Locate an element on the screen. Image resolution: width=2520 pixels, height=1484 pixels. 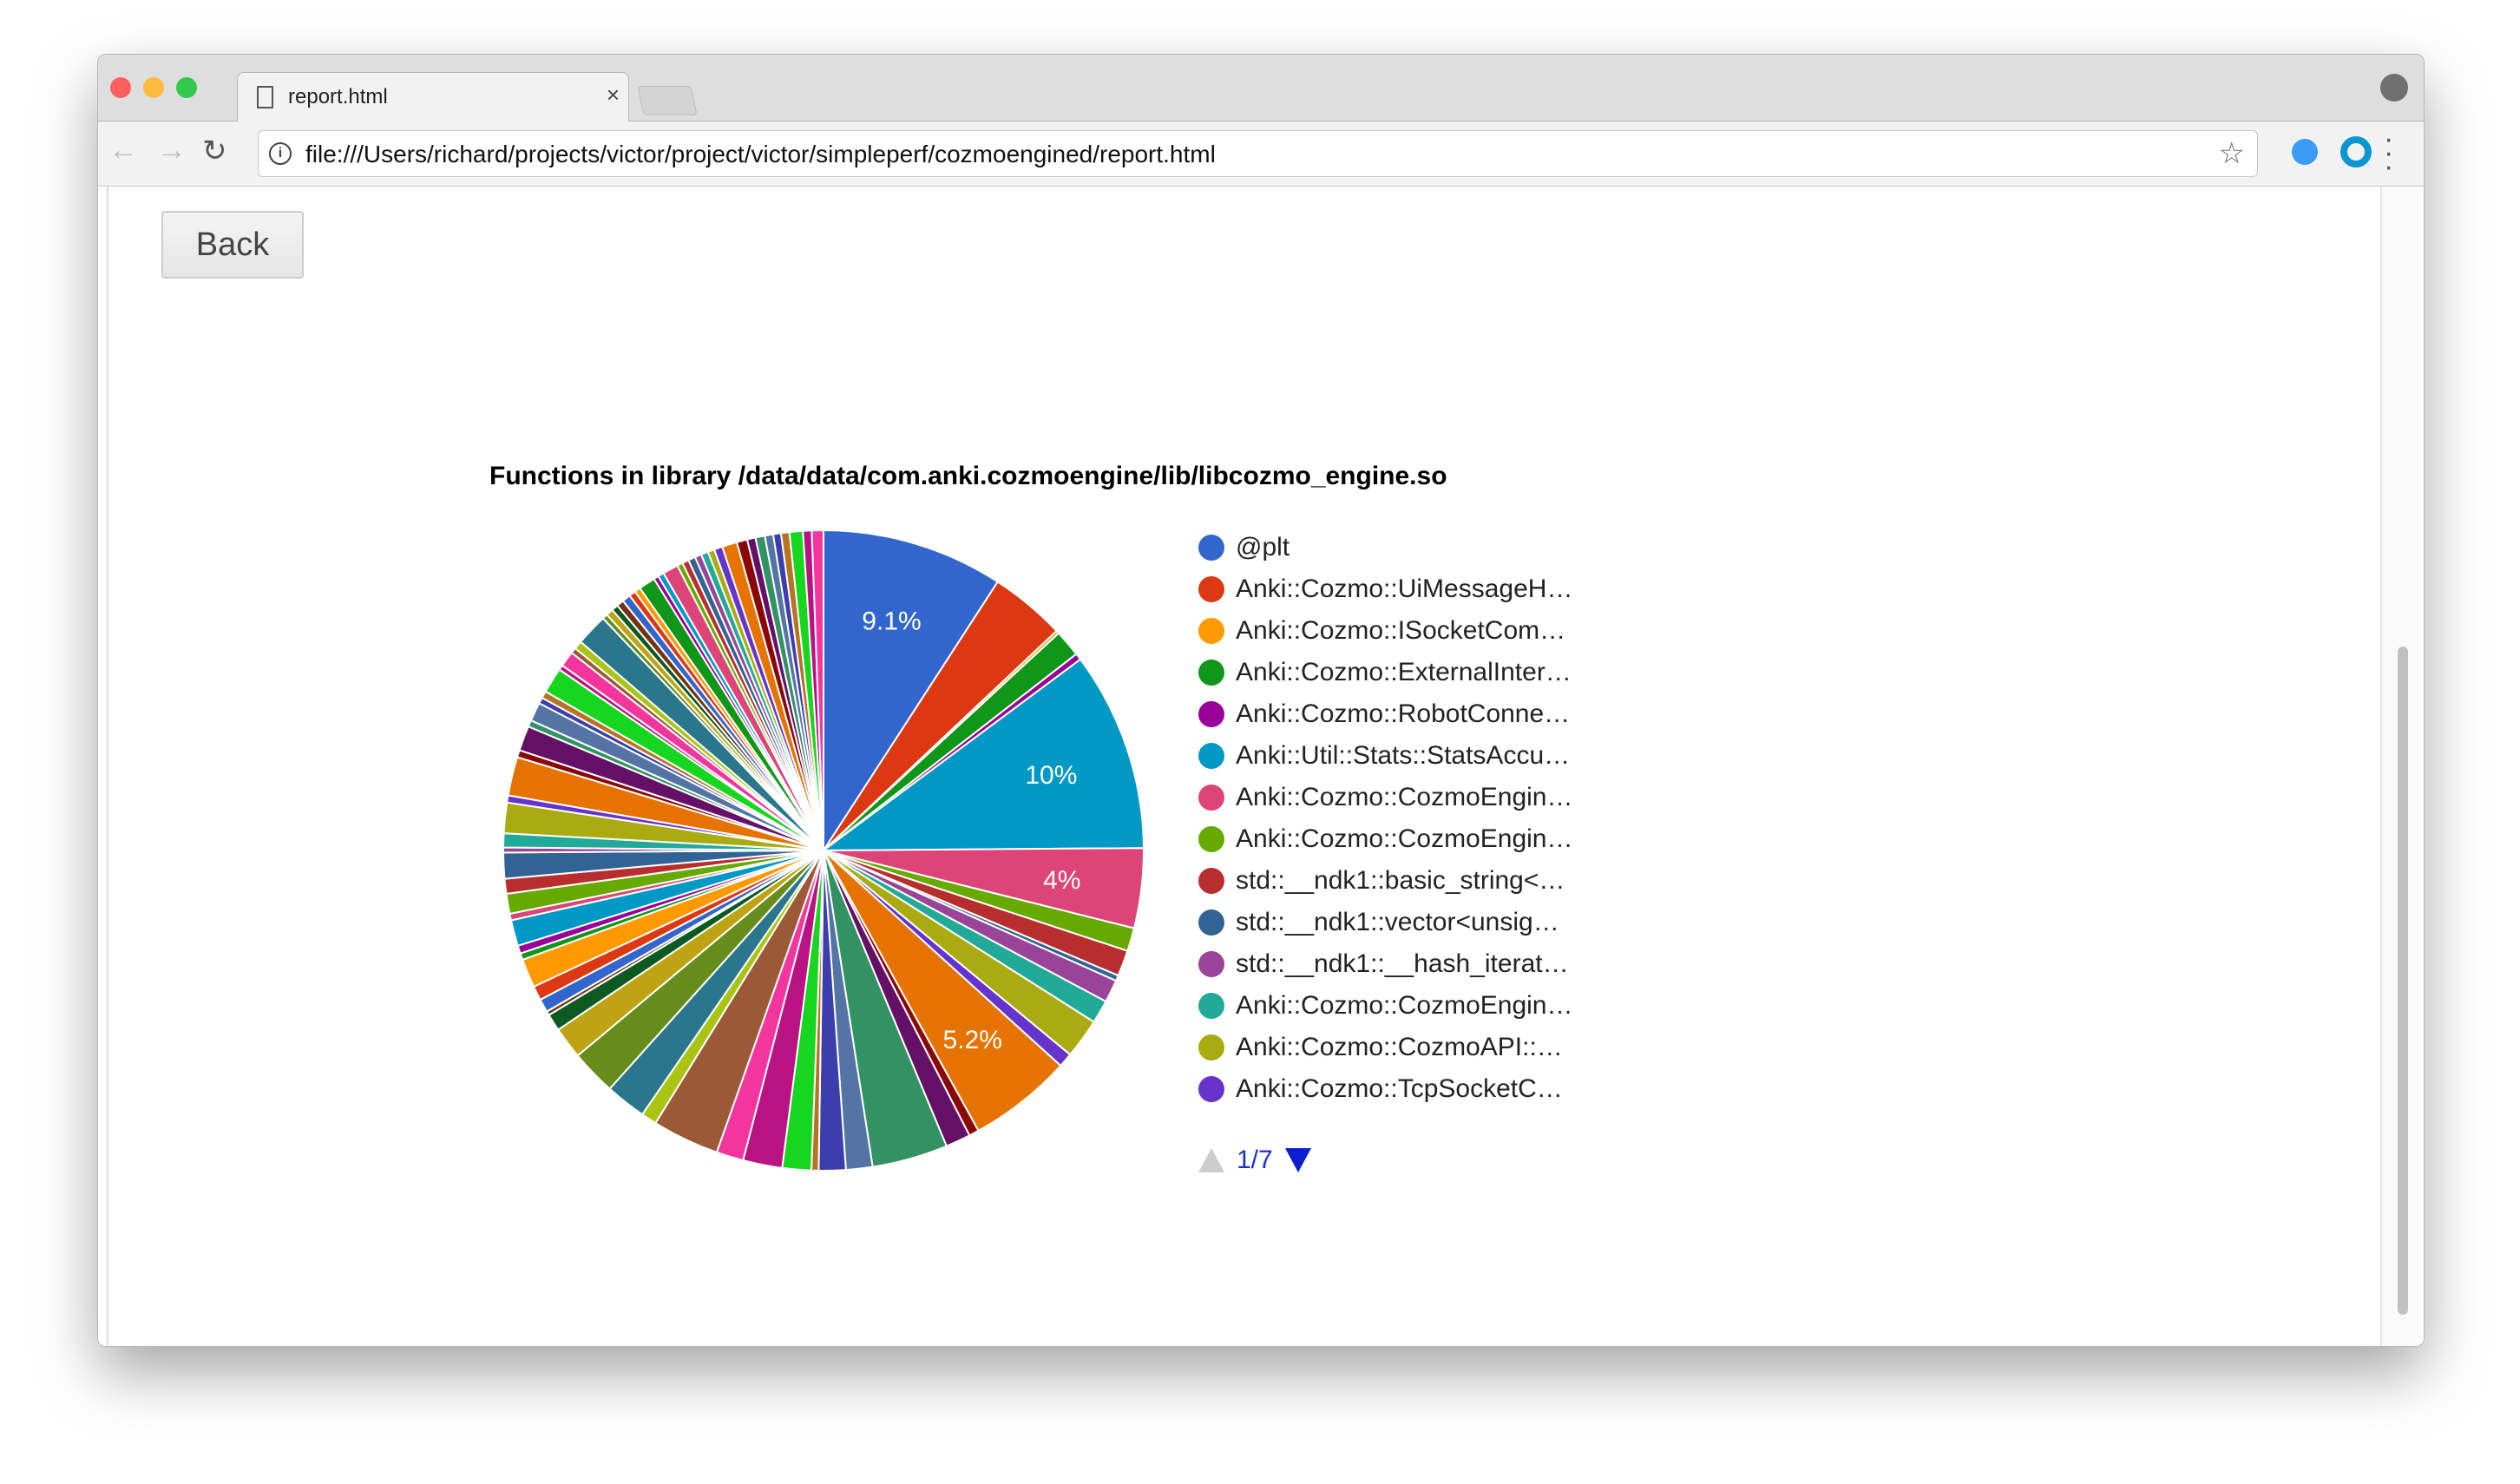
tab-close-icon: × is located at coordinates (613, 95).